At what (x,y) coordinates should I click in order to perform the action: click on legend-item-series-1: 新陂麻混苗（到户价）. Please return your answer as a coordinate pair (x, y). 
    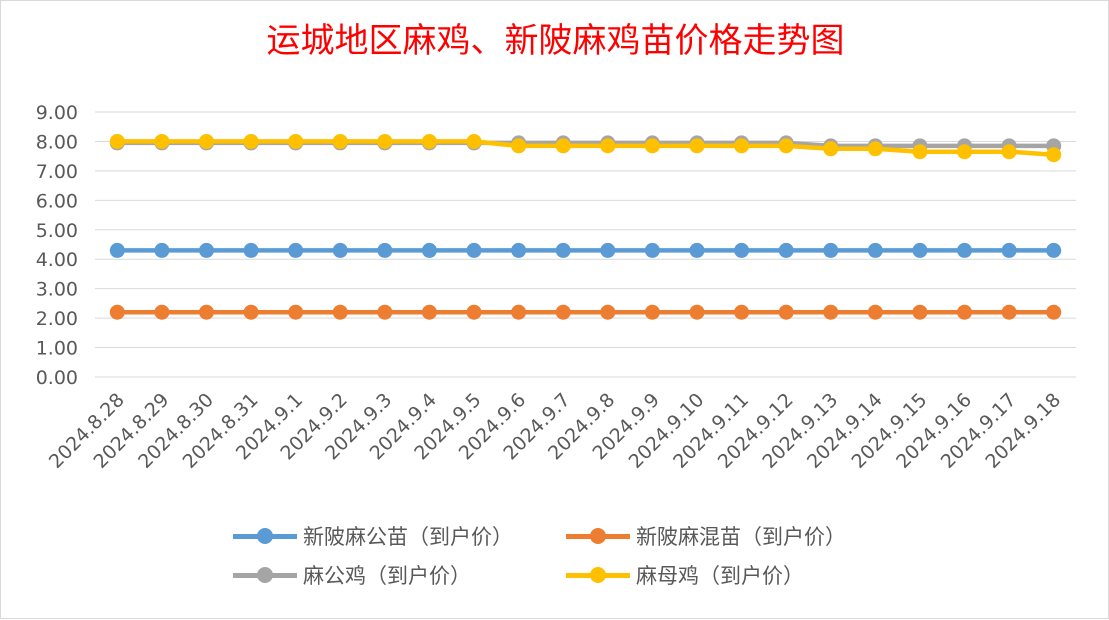
    Looking at the image, I should click on (706, 536).